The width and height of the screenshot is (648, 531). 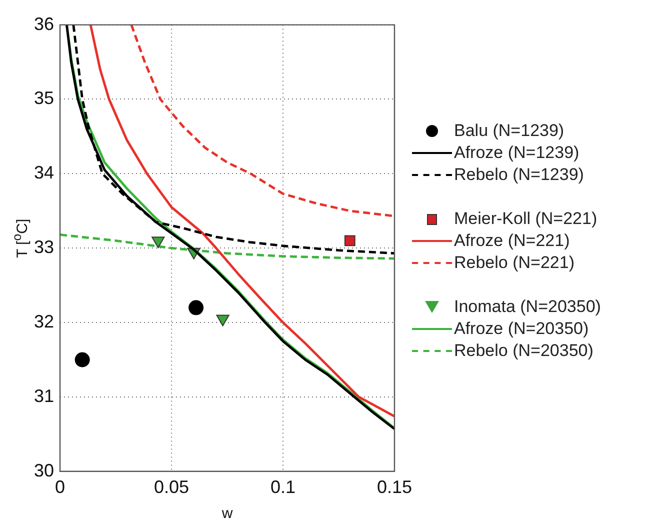 I want to click on y-tick-label: 31, so click(x=44, y=396).